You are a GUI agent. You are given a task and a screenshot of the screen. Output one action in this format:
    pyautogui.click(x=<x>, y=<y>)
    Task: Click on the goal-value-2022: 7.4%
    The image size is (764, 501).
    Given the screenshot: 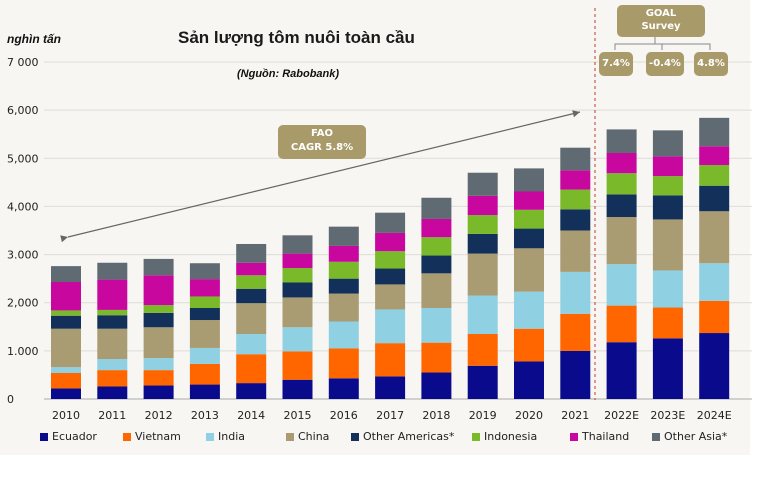 What is the action you would take?
    pyautogui.click(x=616, y=64)
    